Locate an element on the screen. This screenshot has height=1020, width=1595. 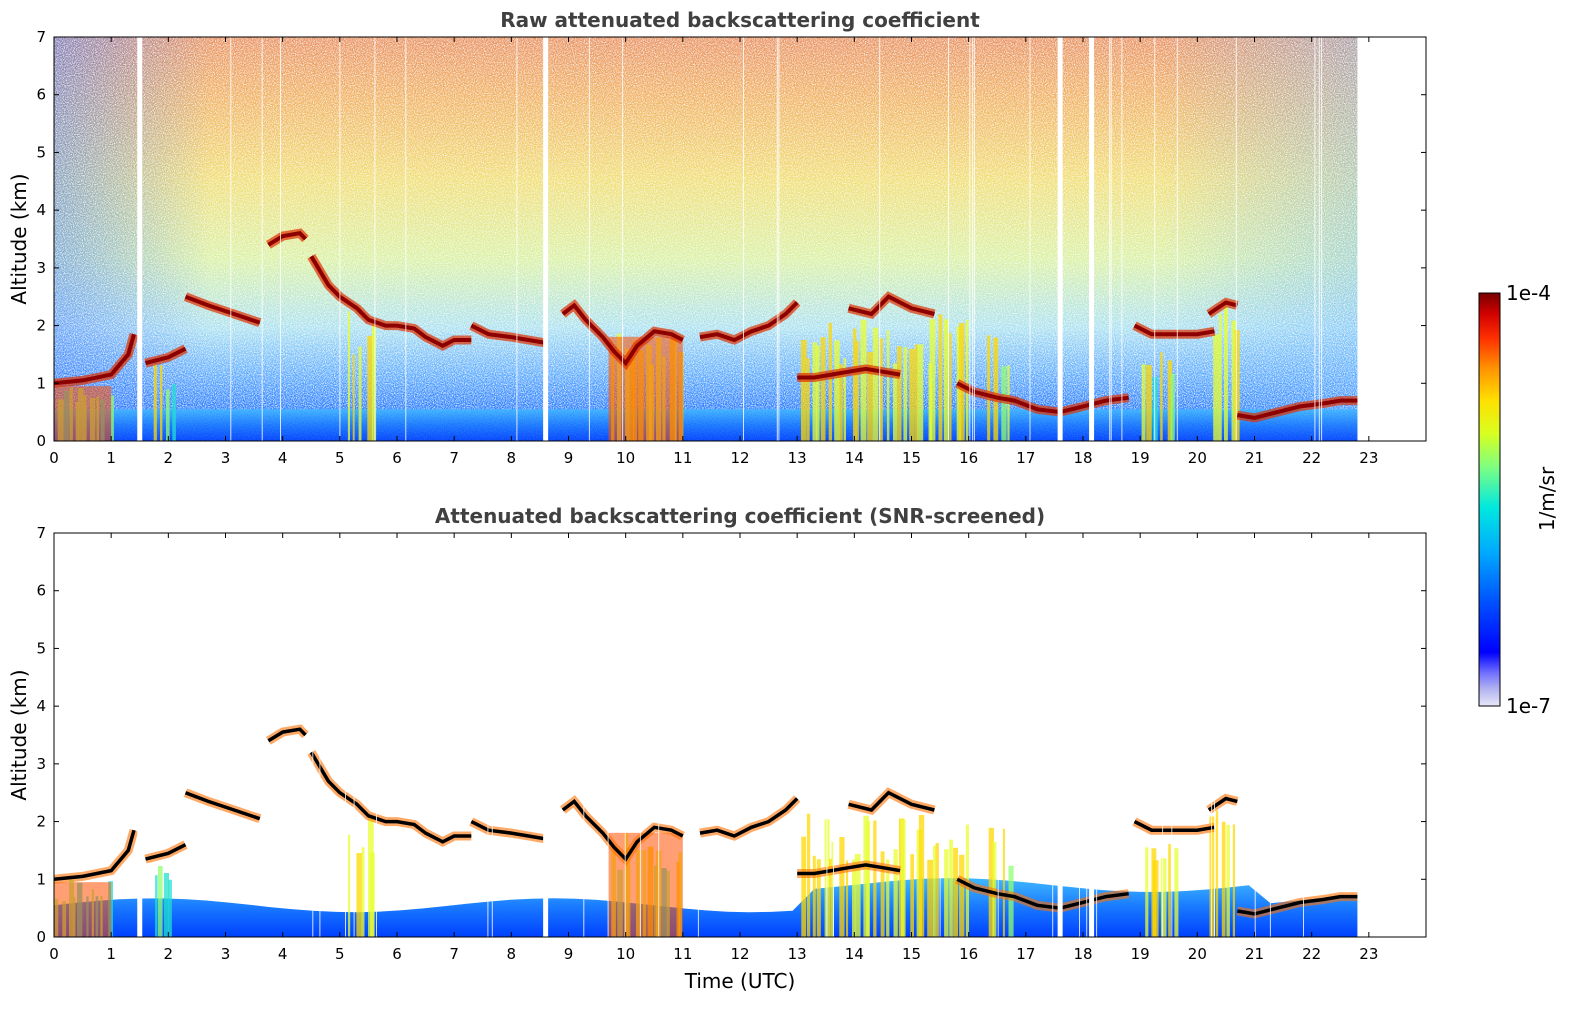
colorbar-gradient is located at coordinates (1489, 499).